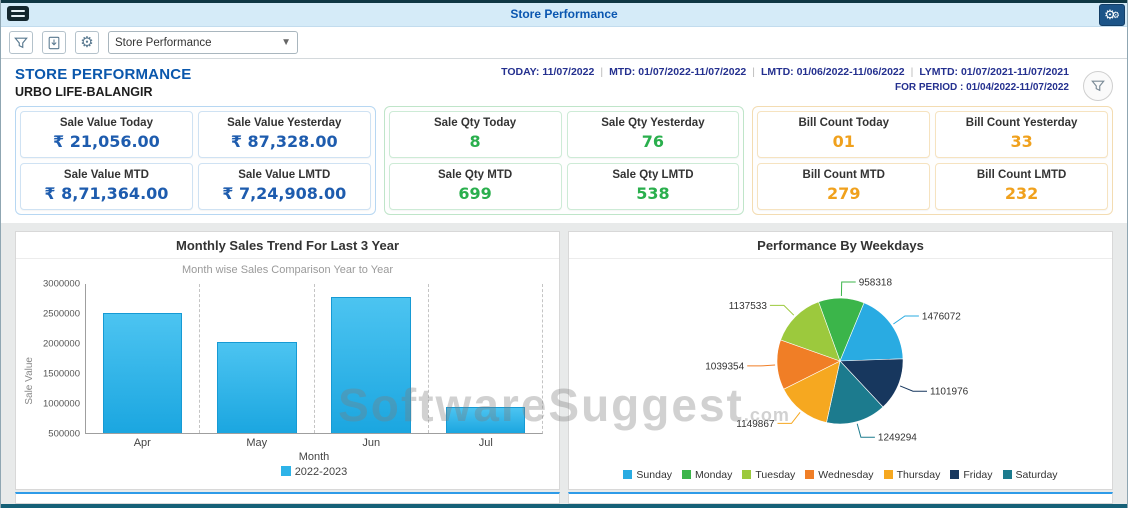  I want to click on x-axis-label: Jul, so click(485, 443).